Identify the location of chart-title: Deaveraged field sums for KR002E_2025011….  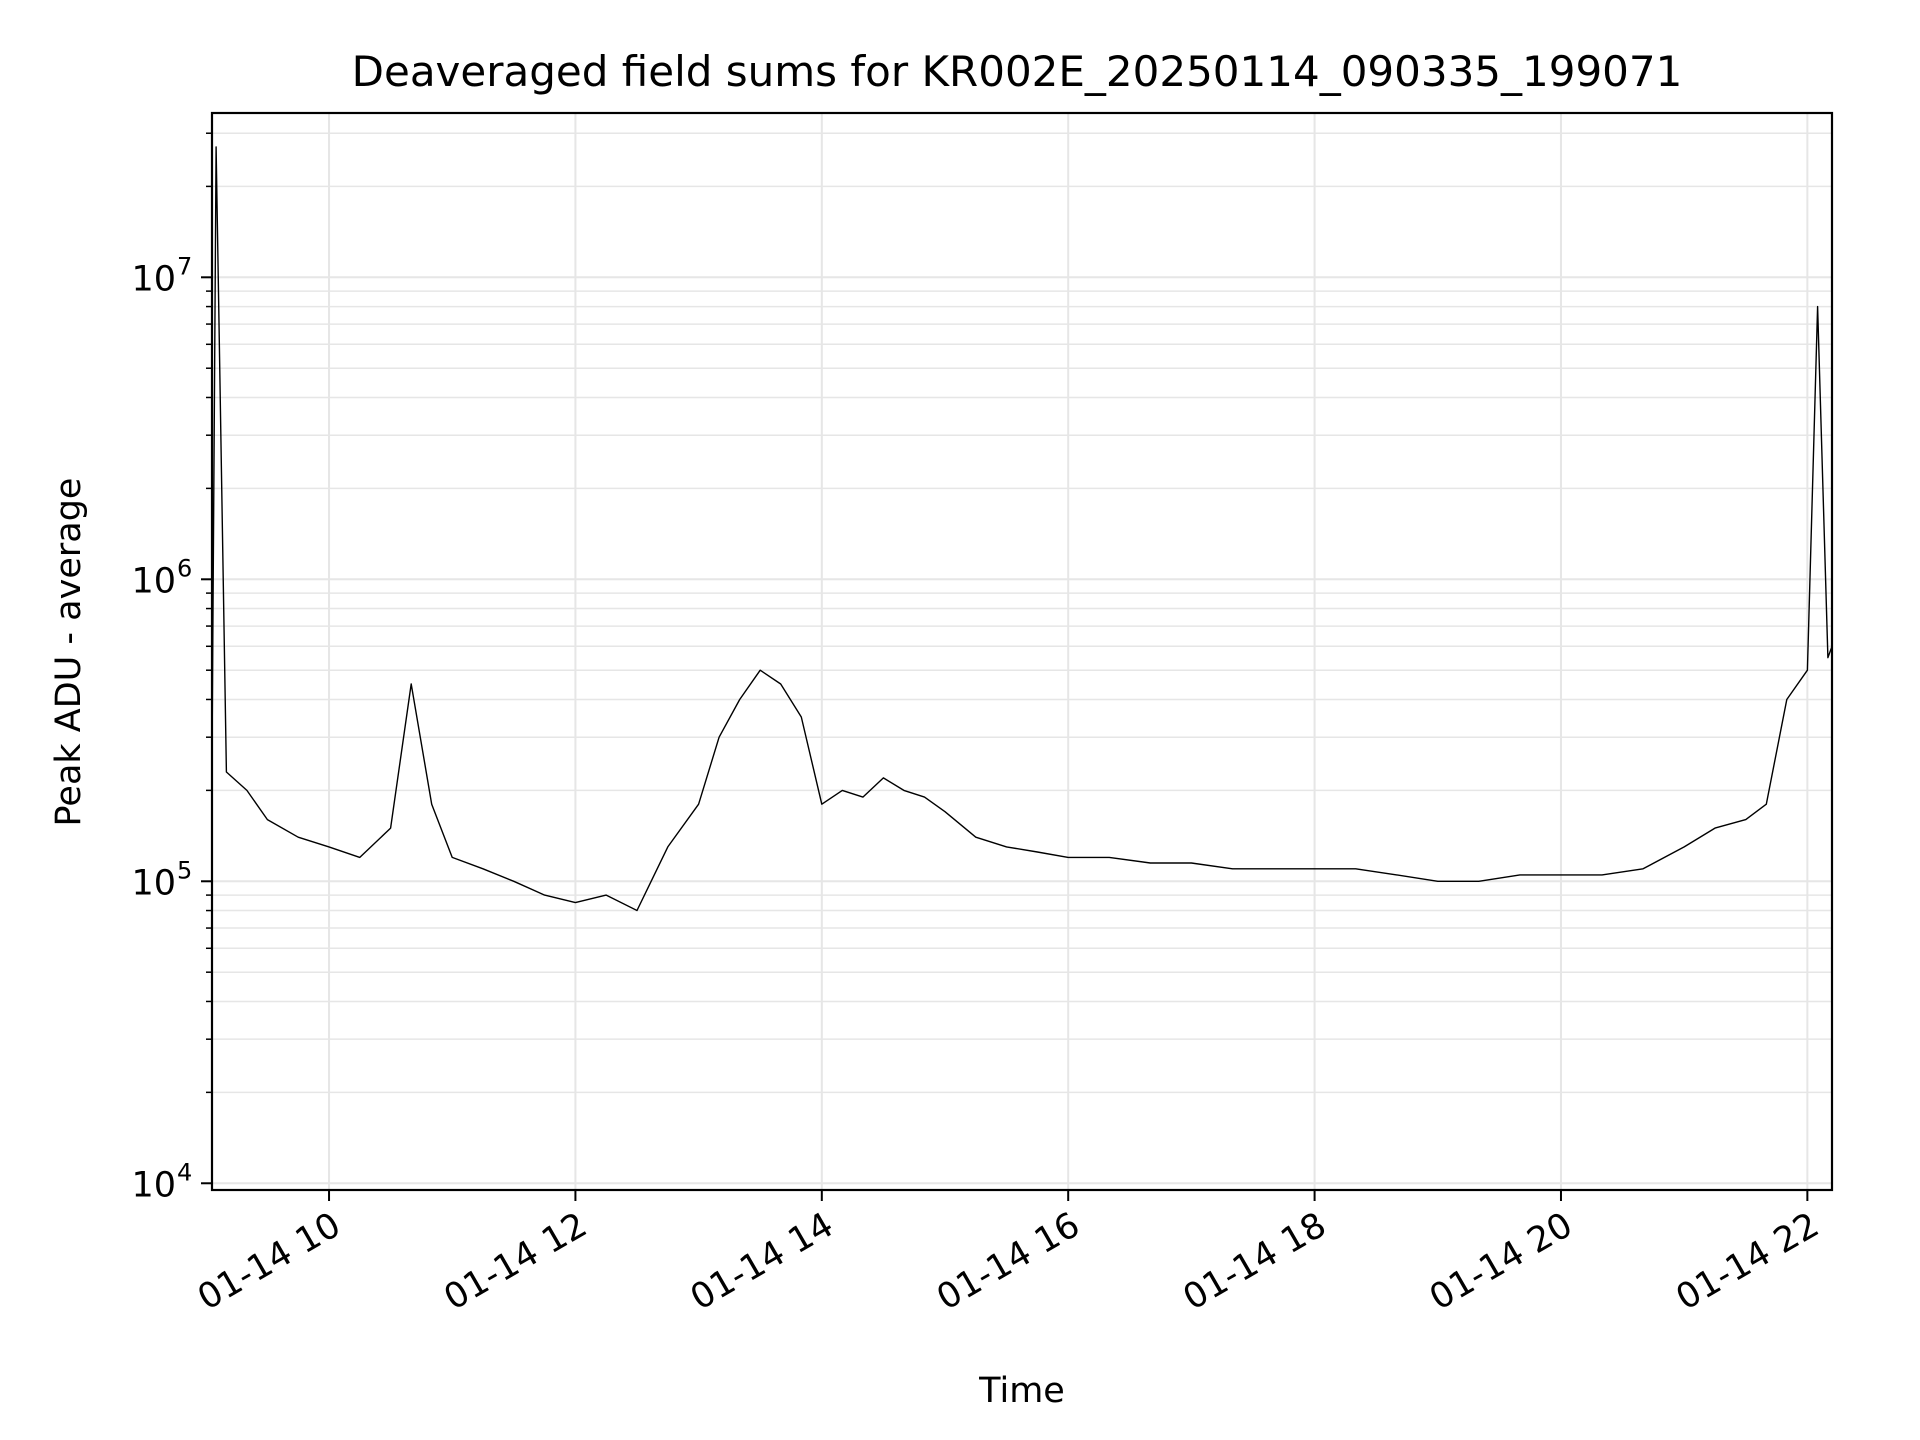
(1017, 71).